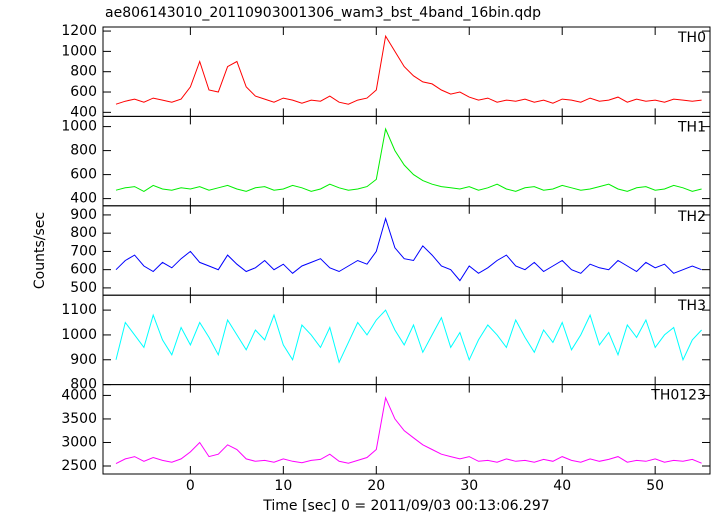  Describe the element at coordinates (79, 419) in the screenshot. I see `y-tick-label: 3500` at that location.